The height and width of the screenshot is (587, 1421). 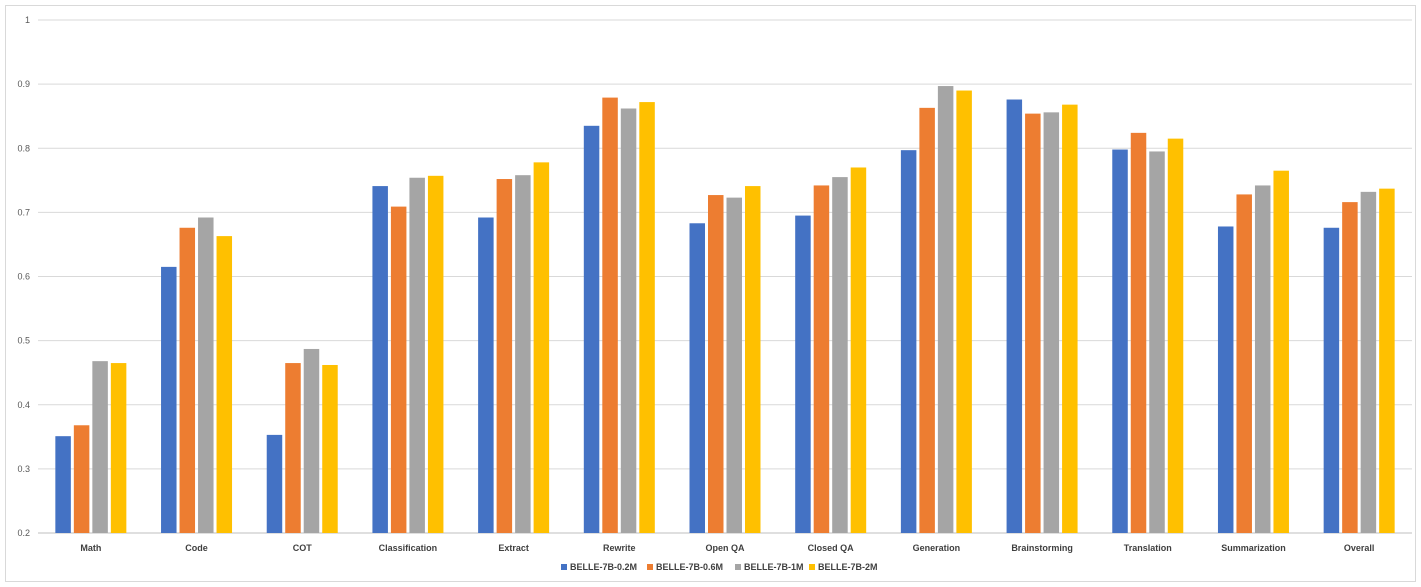 What do you see at coordinates (504, 356) in the screenshot?
I see `bar-belle-7b-0-6m-extract` at bounding box center [504, 356].